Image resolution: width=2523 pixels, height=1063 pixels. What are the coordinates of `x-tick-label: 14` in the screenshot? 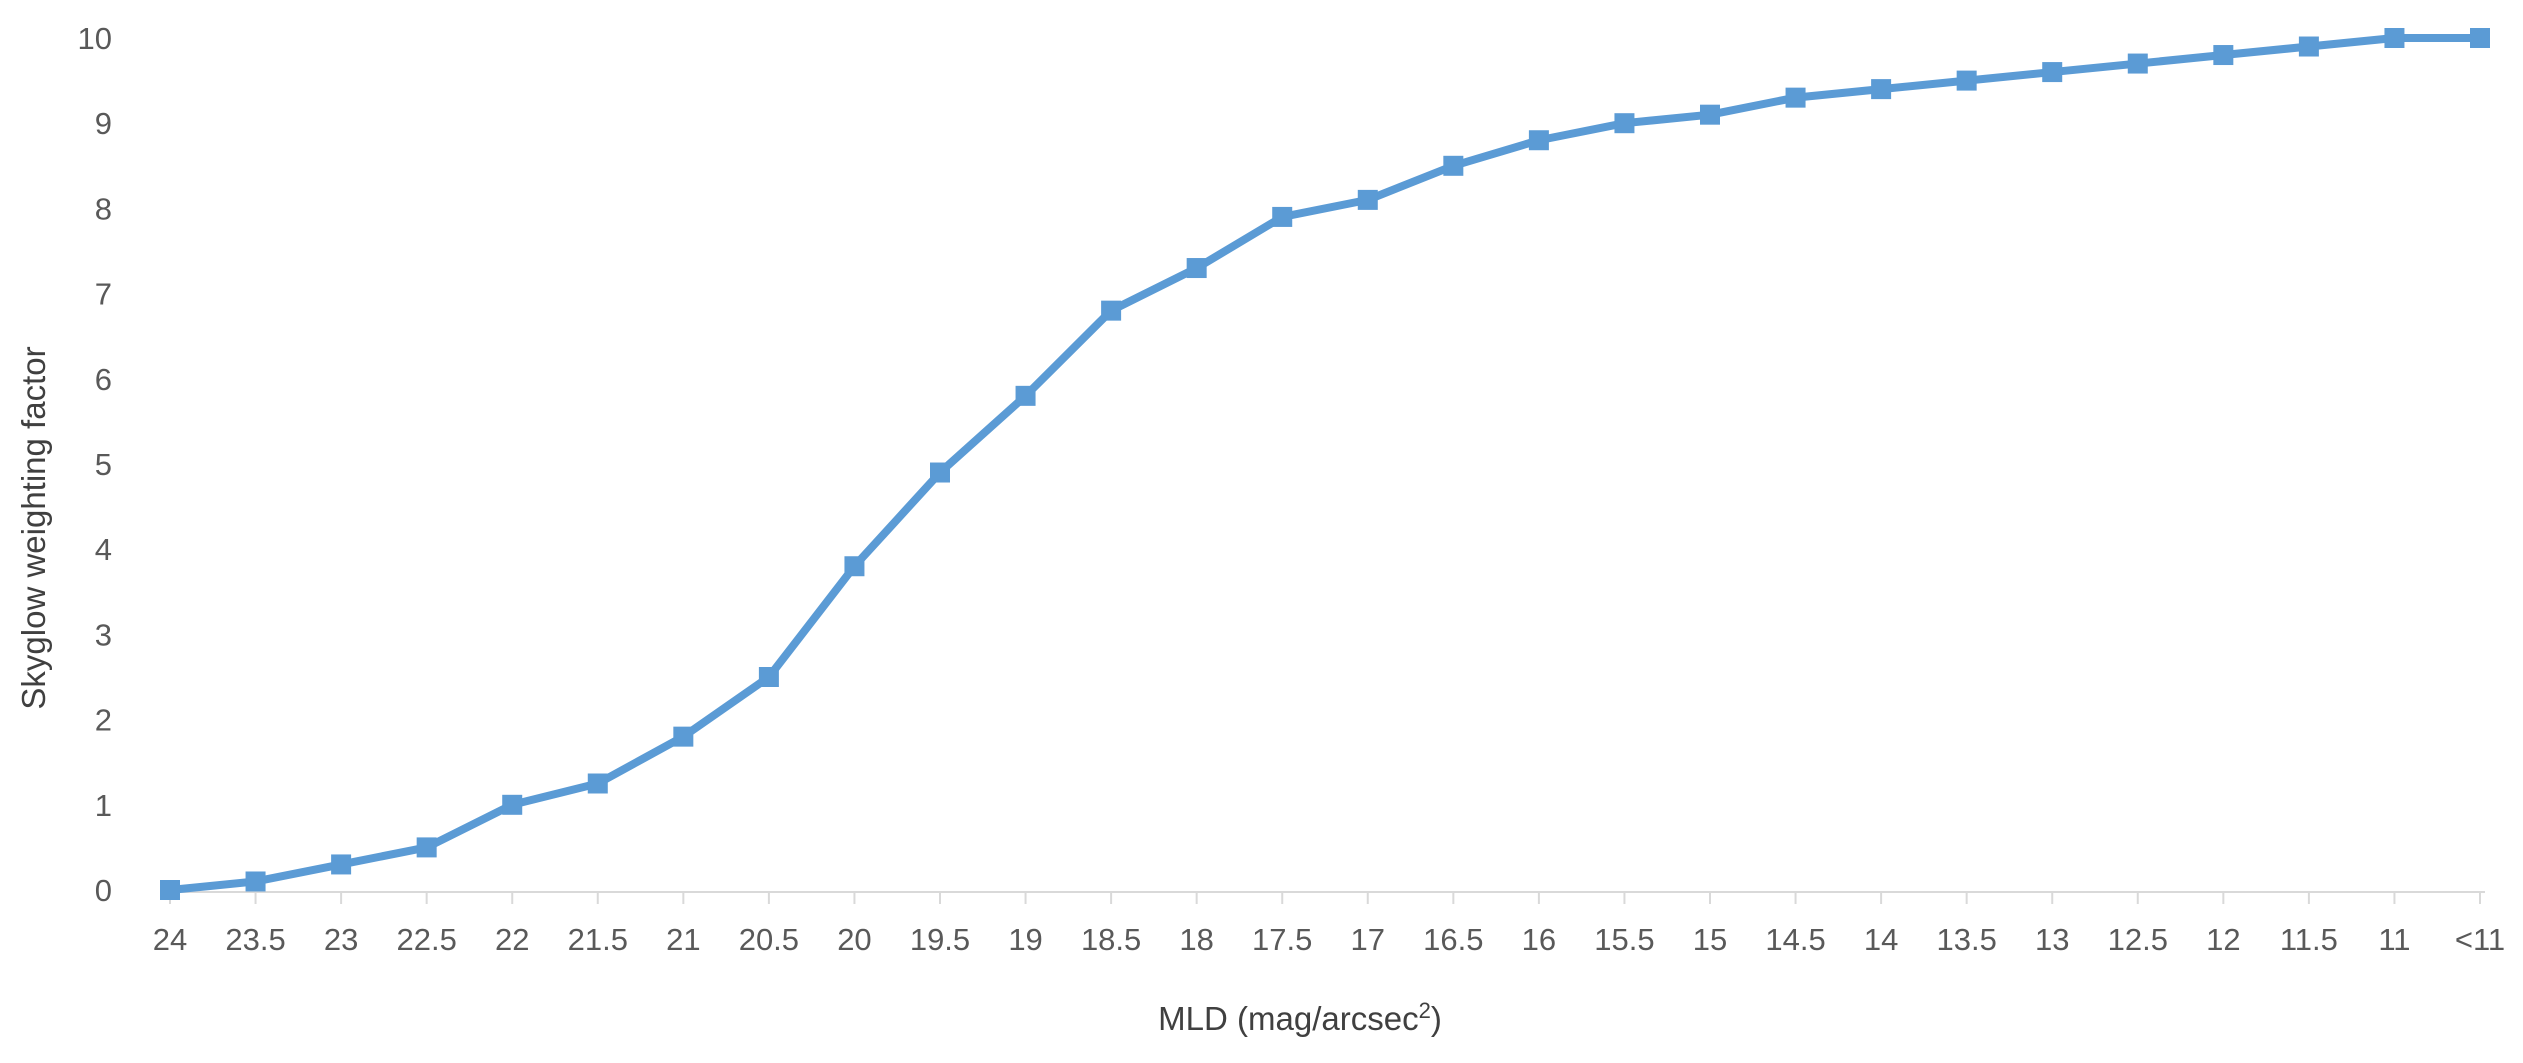 It's located at (1881, 939).